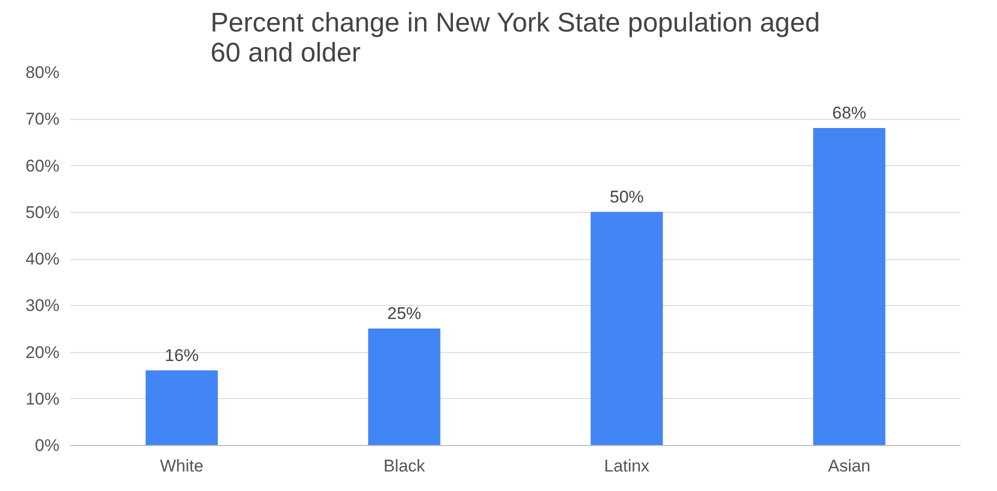 The height and width of the screenshot is (491, 997). I want to click on data-label: 25%, so click(404, 313).